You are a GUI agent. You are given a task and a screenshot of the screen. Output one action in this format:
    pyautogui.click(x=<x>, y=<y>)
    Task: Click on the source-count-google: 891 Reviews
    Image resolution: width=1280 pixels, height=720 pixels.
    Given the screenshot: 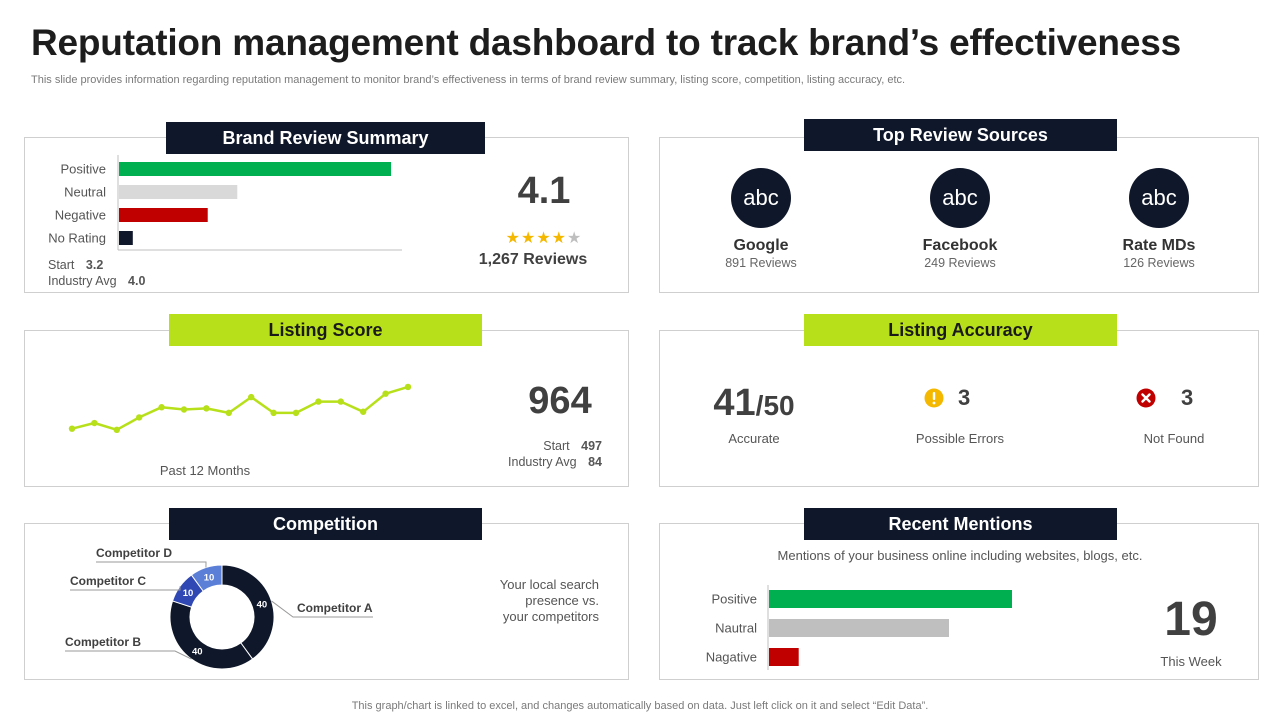 What is the action you would take?
    pyautogui.click(x=761, y=263)
    